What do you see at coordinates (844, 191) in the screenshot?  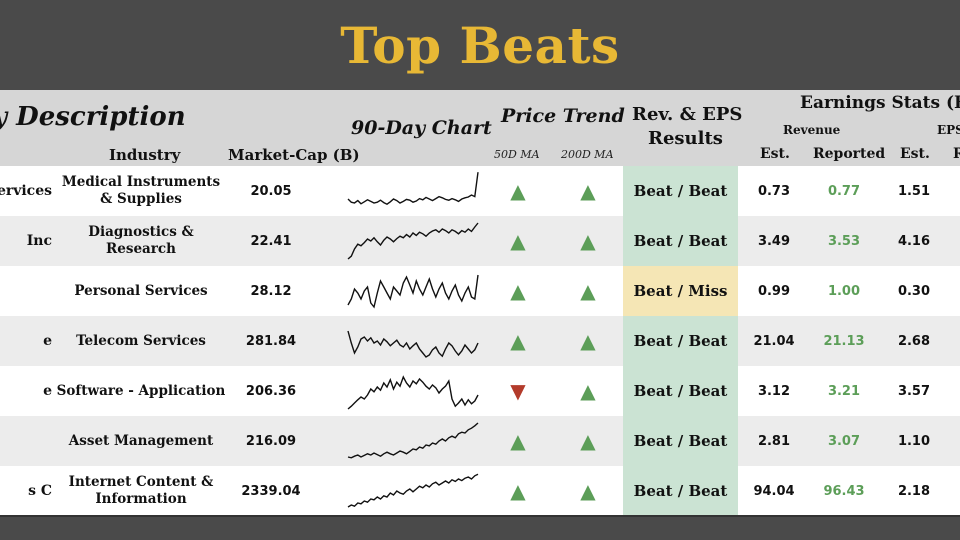 I see `revenue-reported: 0.77` at bounding box center [844, 191].